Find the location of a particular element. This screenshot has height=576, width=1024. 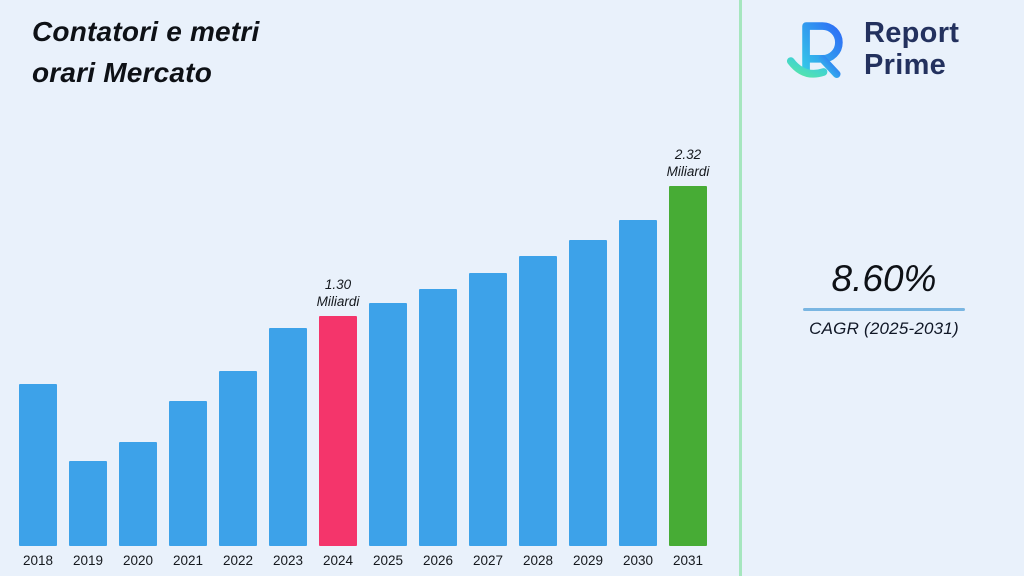

axis-label-2031: 2031 is located at coordinates (688, 560).